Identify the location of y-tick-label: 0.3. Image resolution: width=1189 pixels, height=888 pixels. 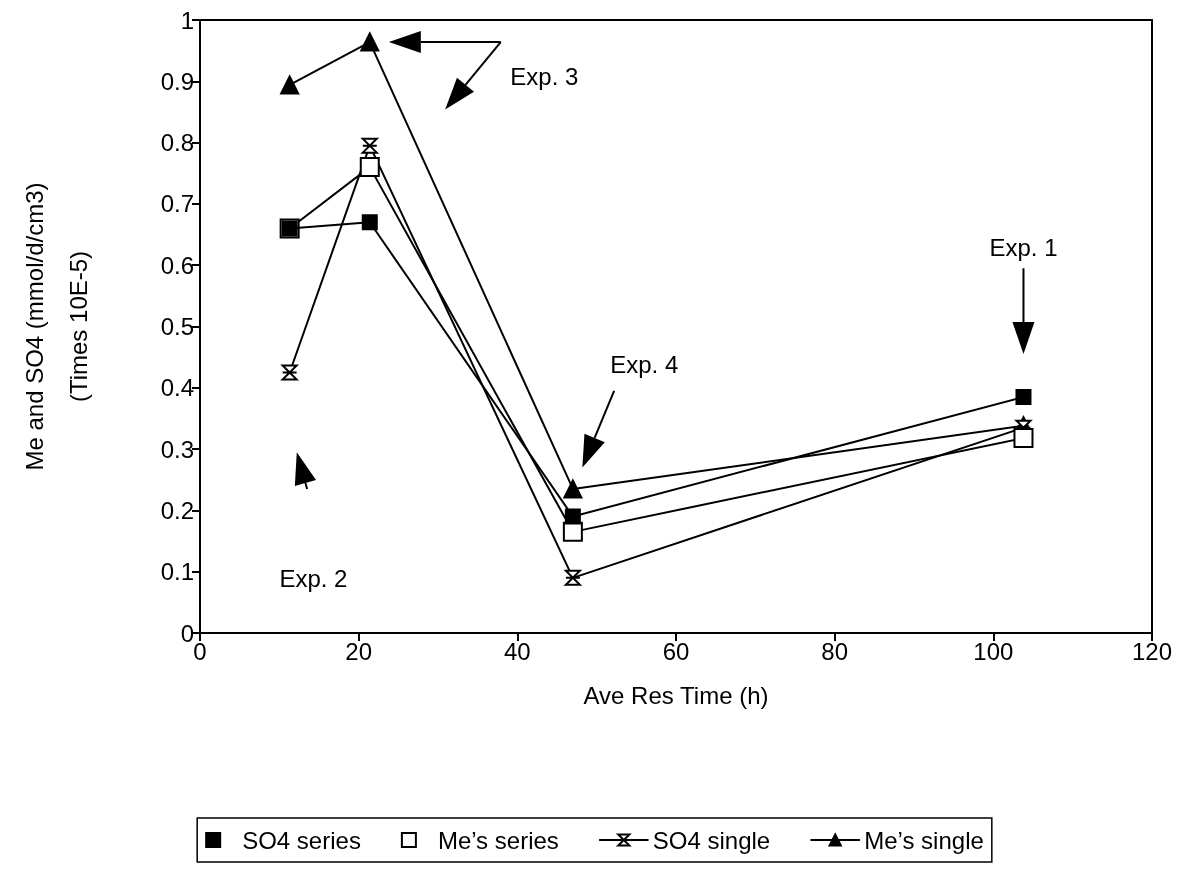
(177, 449).